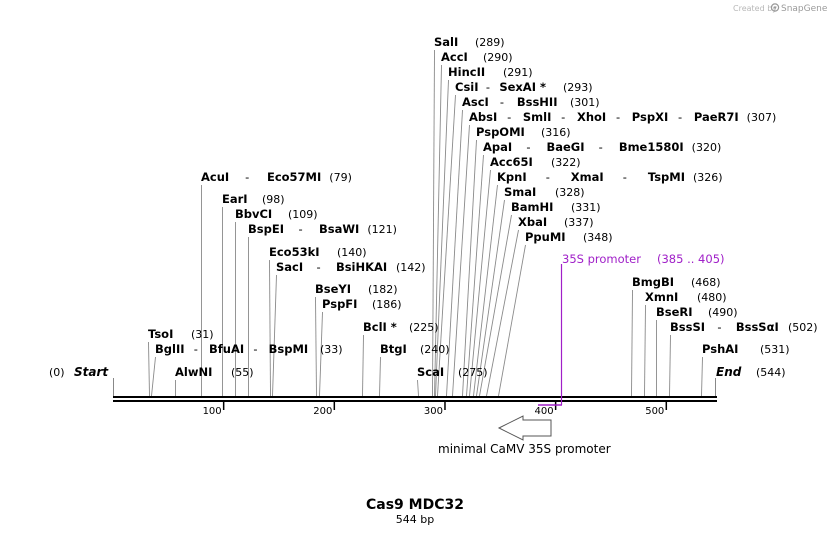 The width and height of the screenshot is (830, 535). Describe the element at coordinates (273, 199) in the screenshot. I see `cut-site-position: (98)` at that location.